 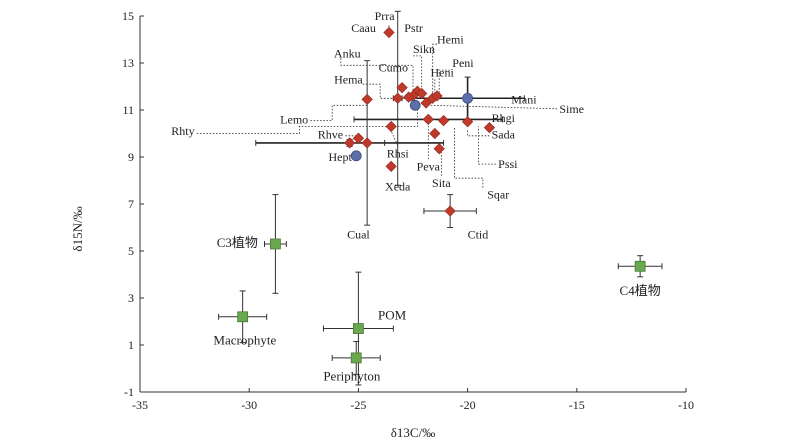 What do you see at coordinates (463, 63) in the screenshot?
I see `species-label: Peni` at bounding box center [463, 63].